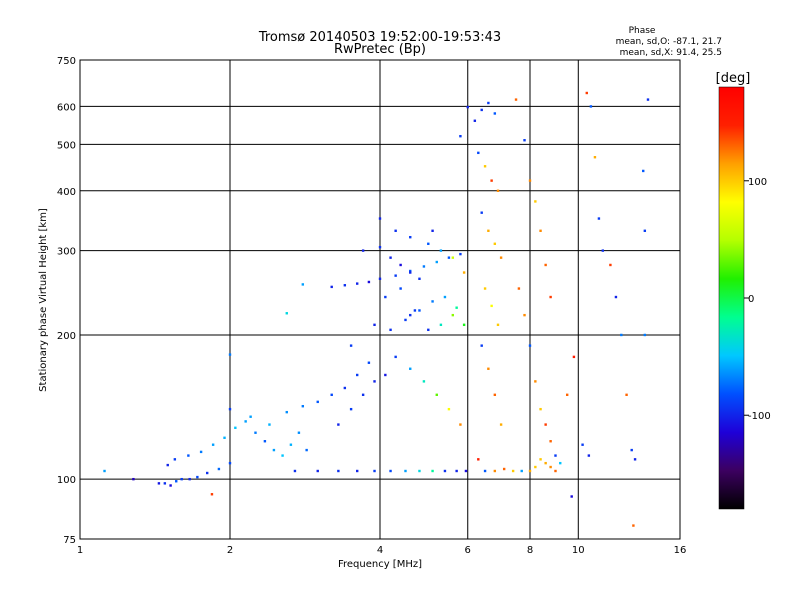 This screenshot has width=800, height=600. Describe the element at coordinates (66, 301) in the screenshot. I see `y-axis-ticks: 75 100 200 300 400 500 600 750` at that location.